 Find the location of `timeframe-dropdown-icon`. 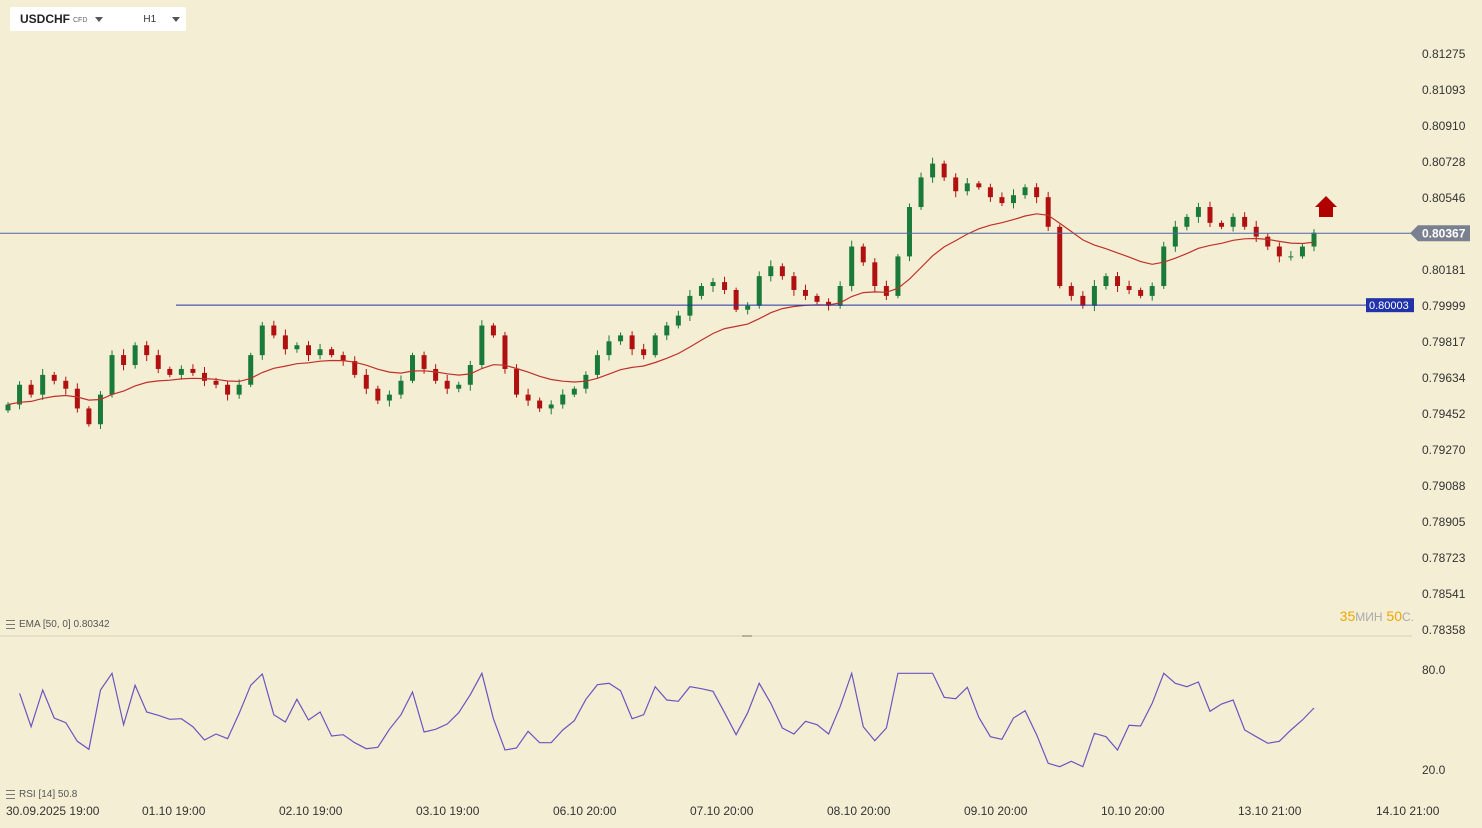

timeframe-dropdown-icon is located at coordinates (176, 19).